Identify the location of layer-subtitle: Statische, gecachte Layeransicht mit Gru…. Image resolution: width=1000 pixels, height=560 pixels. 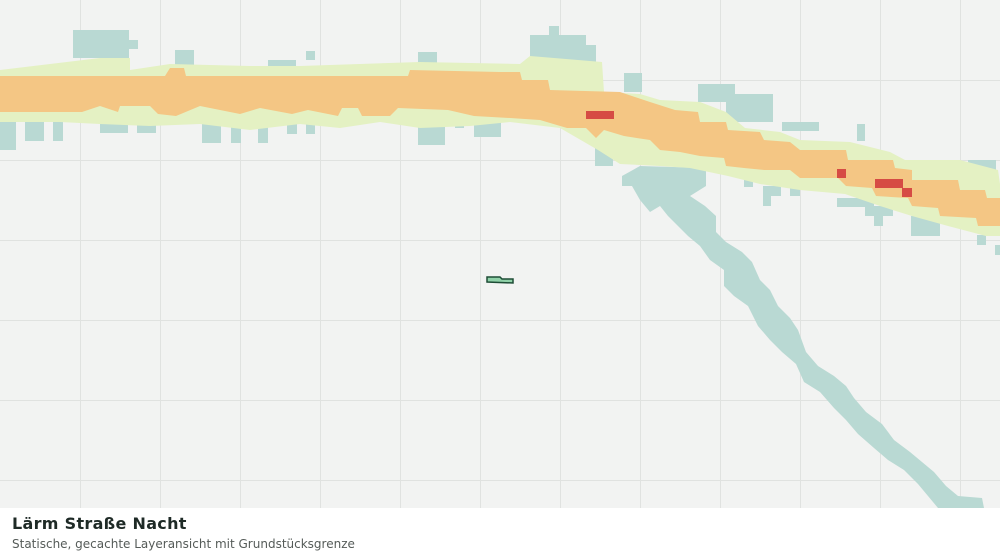
(183, 544).